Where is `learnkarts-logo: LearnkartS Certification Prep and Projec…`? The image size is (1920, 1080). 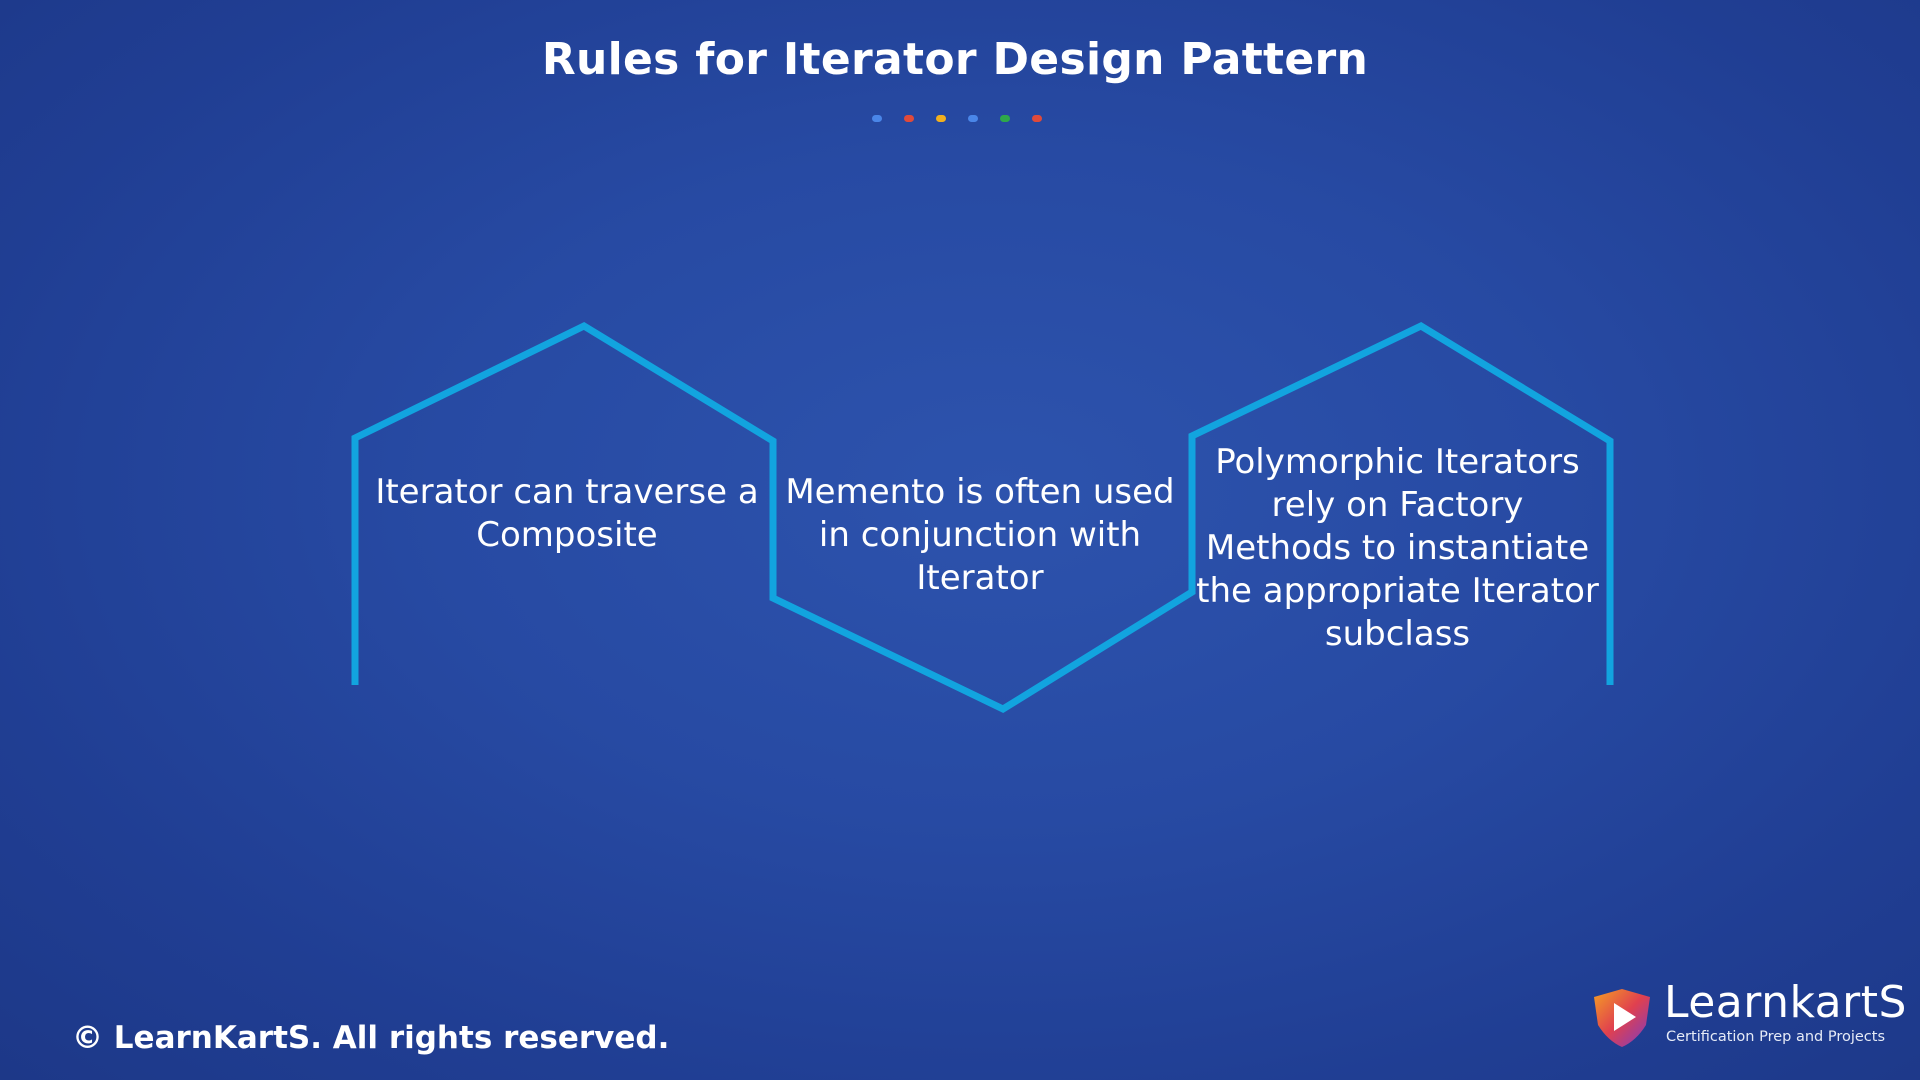 learnkarts-logo: LearnkartS Certification Prep and Projec… is located at coordinates (1748, 1012).